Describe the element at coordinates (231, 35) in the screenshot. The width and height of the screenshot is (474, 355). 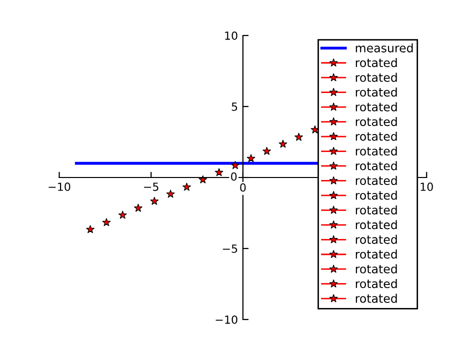
I see `y-tick-label: 10` at that location.